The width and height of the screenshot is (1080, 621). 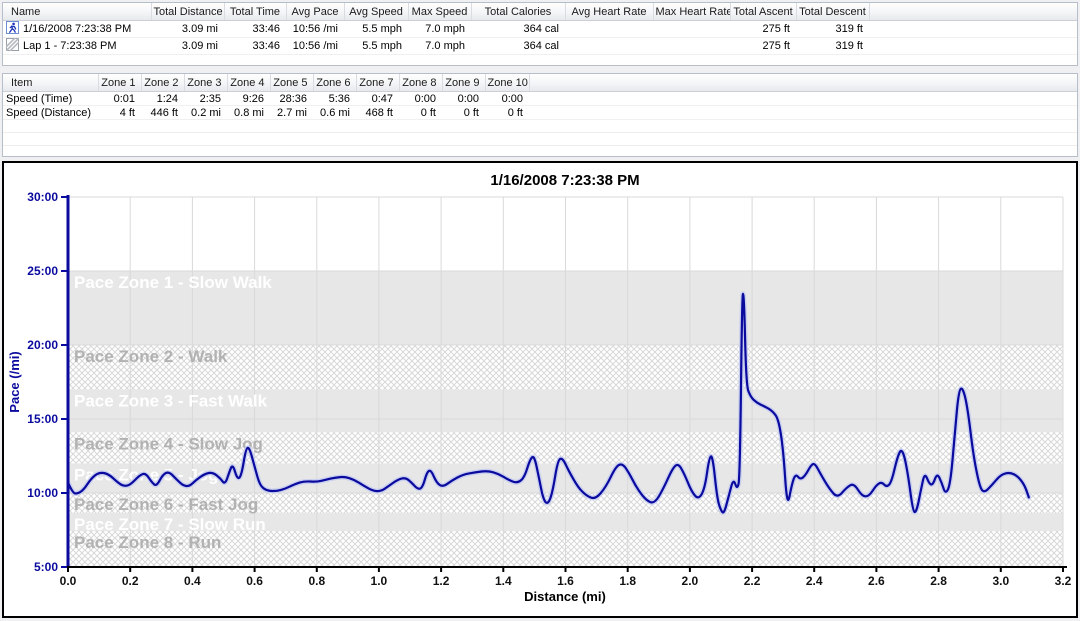 What do you see at coordinates (379, 581) in the screenshot?
I see `x-tick-label: 1.0` at bounding box center [379, 581].